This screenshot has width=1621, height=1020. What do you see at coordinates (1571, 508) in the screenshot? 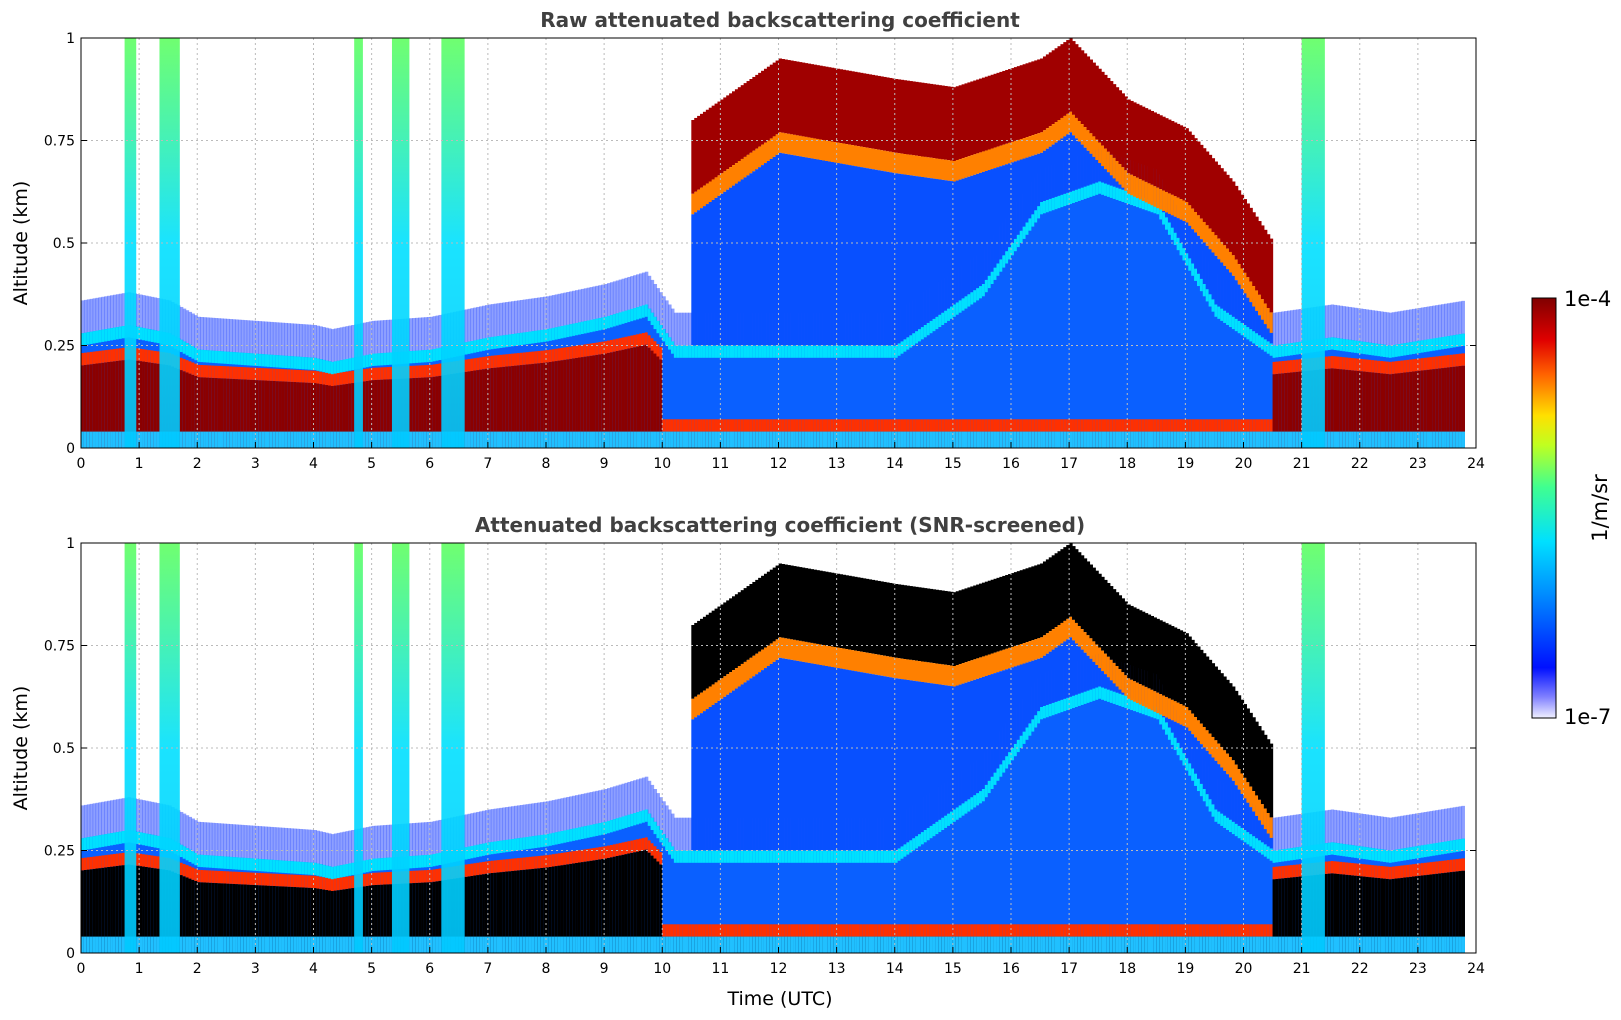
I see `colorbar: 1e-4 1e-7 1/m/sr` at bounding box center [1571, 508].